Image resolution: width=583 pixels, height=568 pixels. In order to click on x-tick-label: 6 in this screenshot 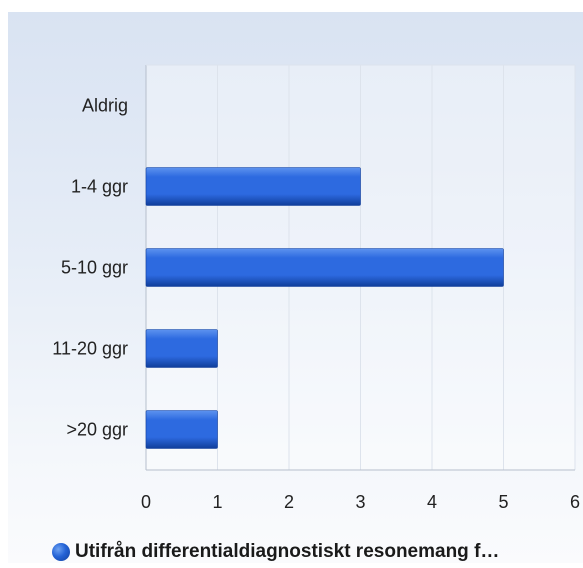, I will do `click(575, 502)`.